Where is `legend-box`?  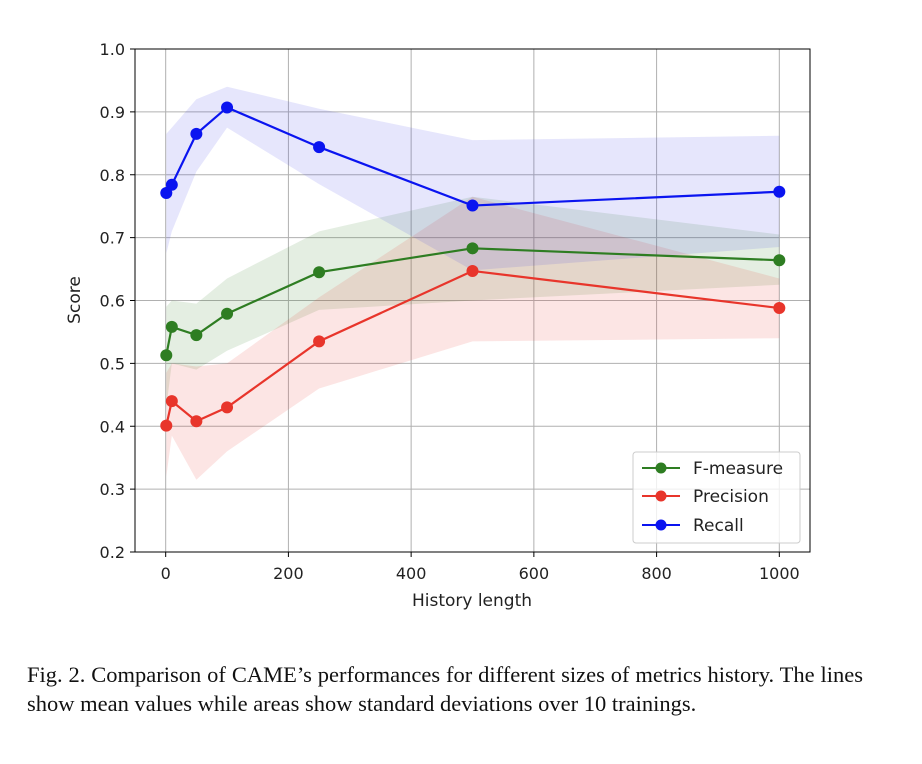 legend-box is located at coordinates (716, 497).